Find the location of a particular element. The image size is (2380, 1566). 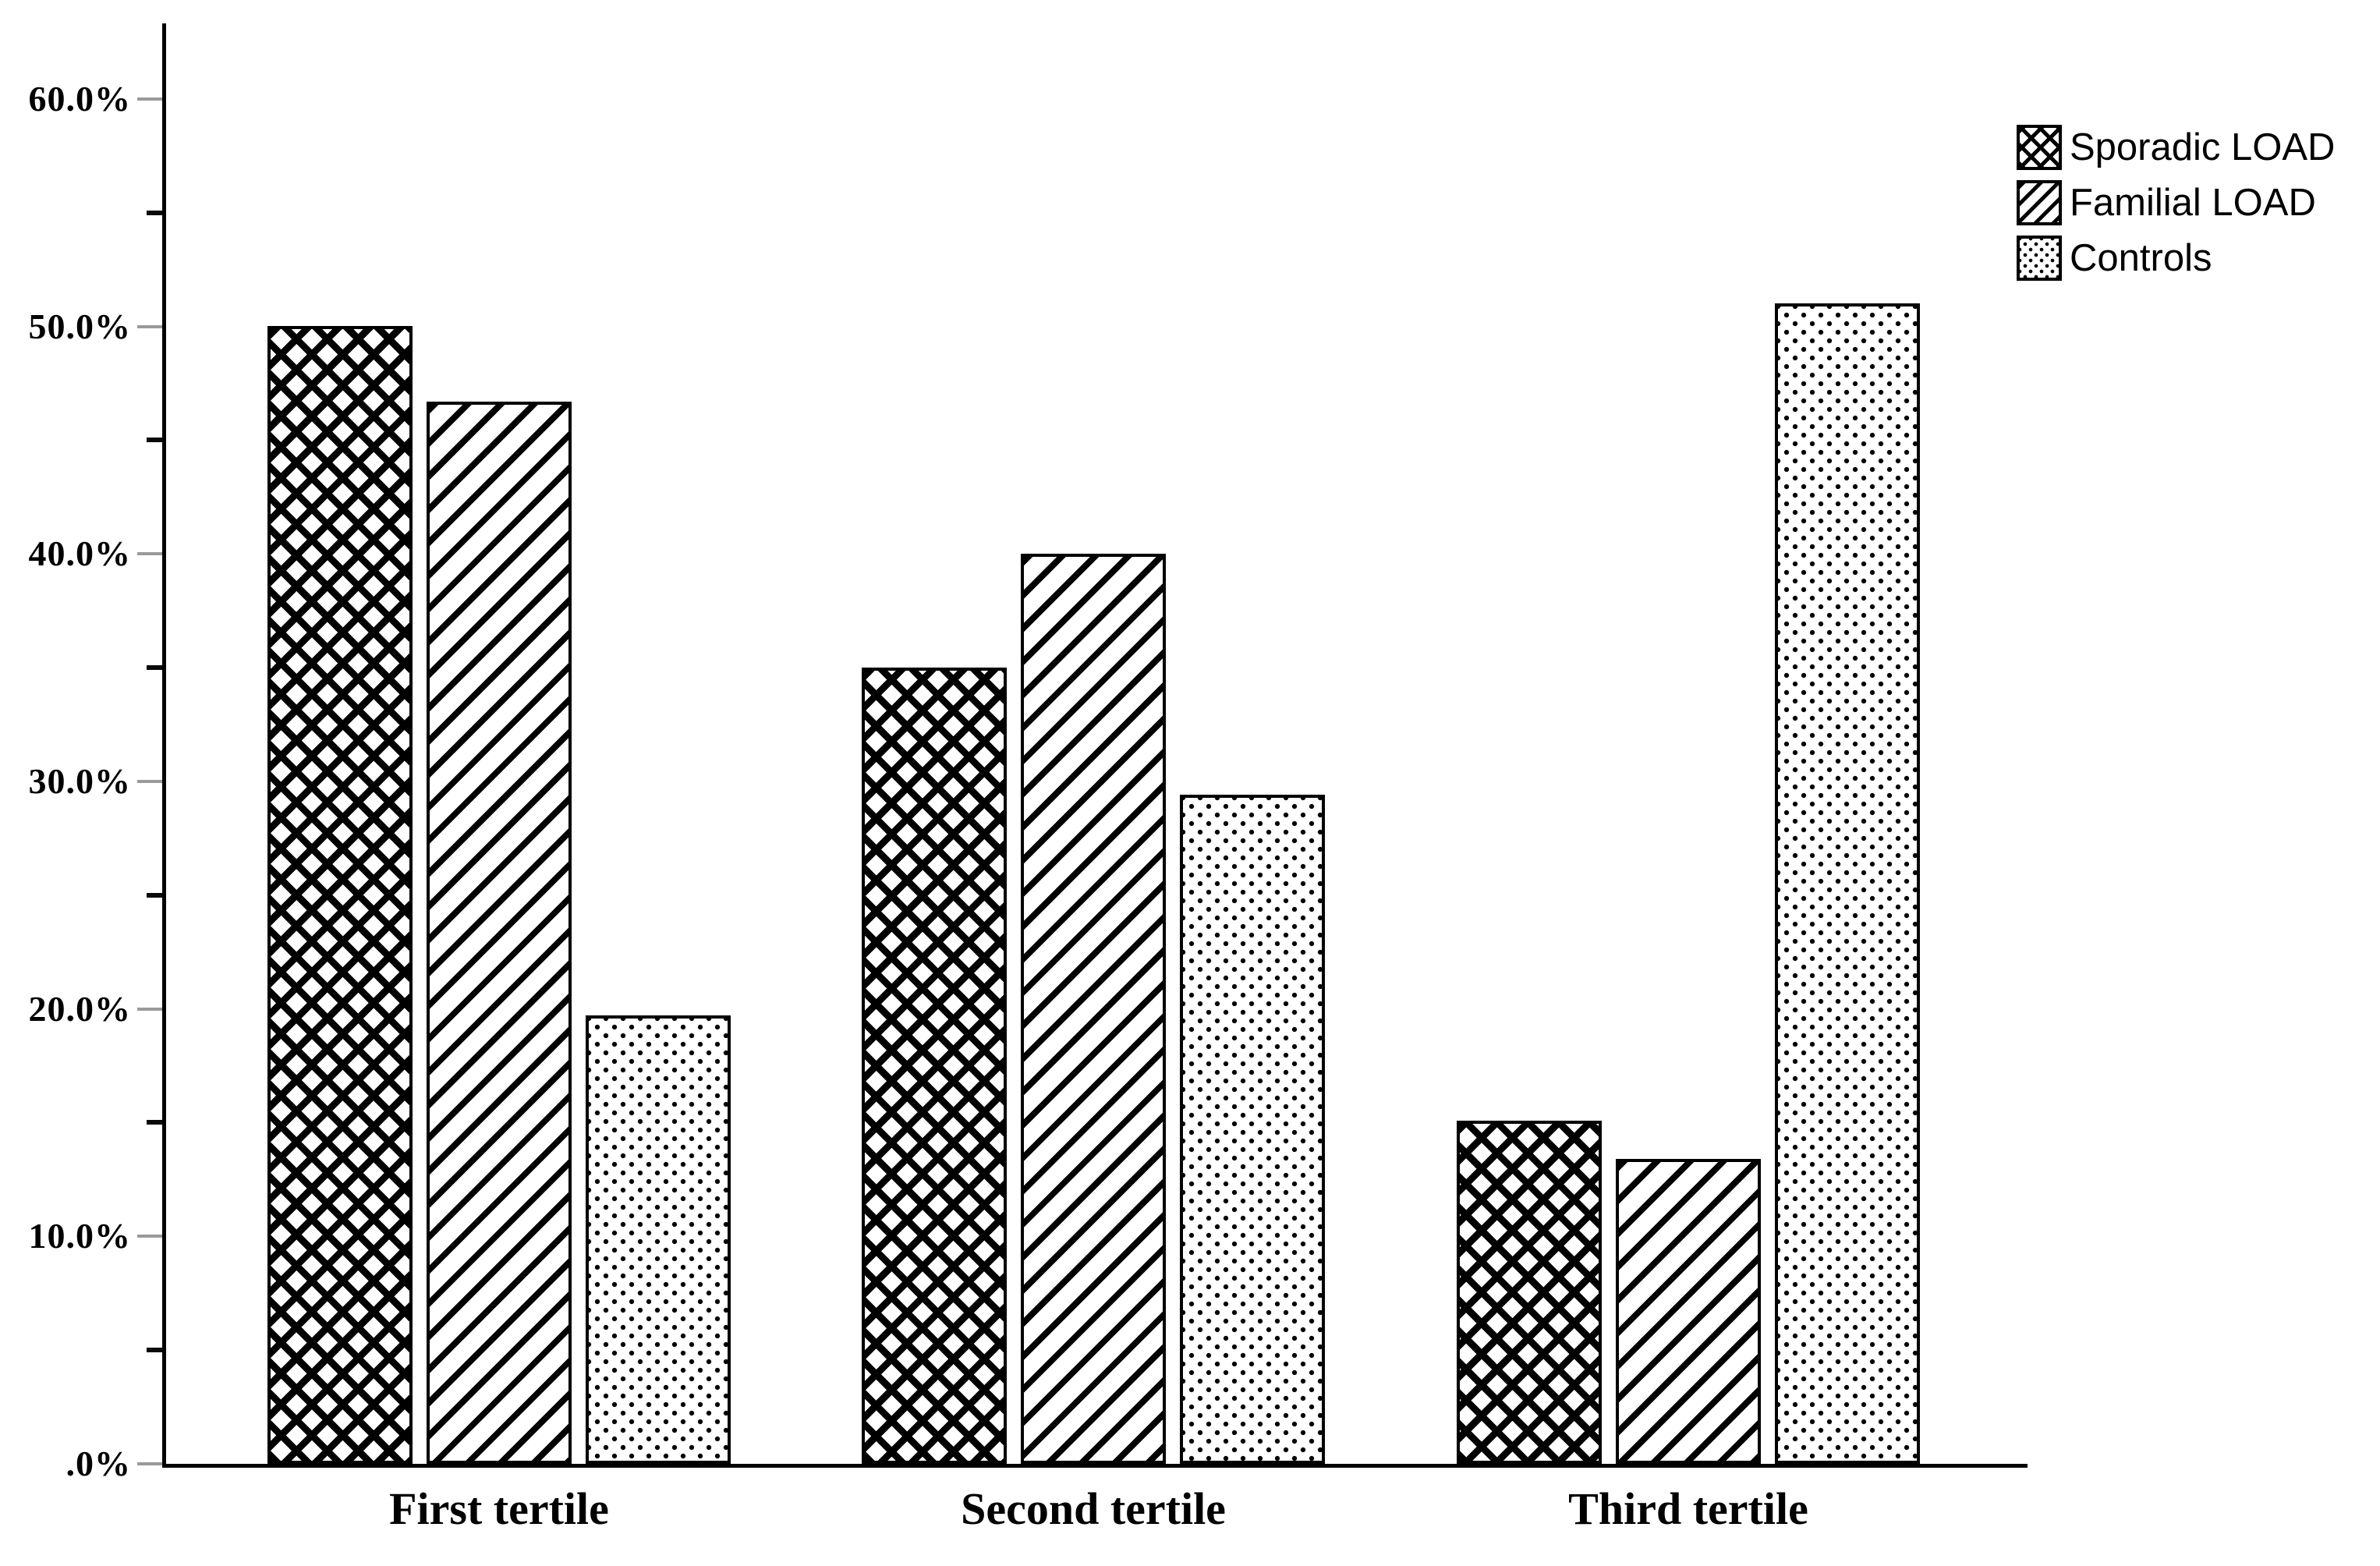

y-tick-label-30: 30.0% is located at coordinates (79, 780).